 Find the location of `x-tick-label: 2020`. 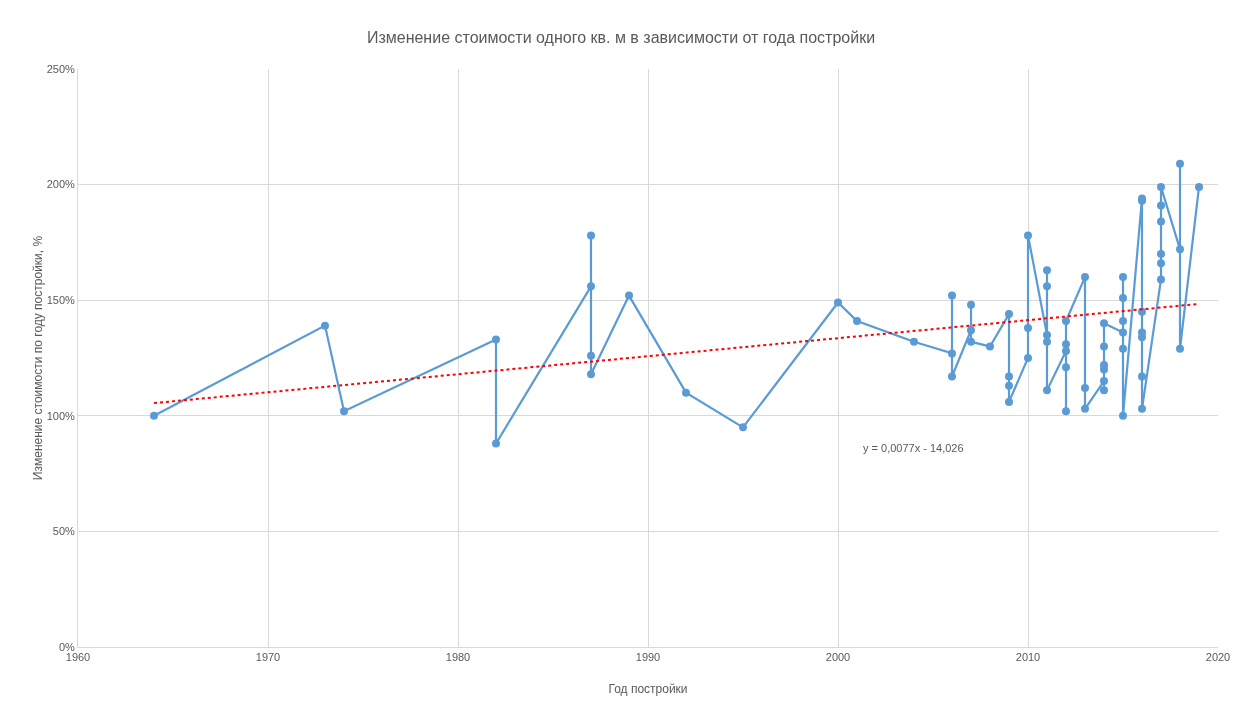

x-tick-label: 2020 is located at coordinates (1218, 657).